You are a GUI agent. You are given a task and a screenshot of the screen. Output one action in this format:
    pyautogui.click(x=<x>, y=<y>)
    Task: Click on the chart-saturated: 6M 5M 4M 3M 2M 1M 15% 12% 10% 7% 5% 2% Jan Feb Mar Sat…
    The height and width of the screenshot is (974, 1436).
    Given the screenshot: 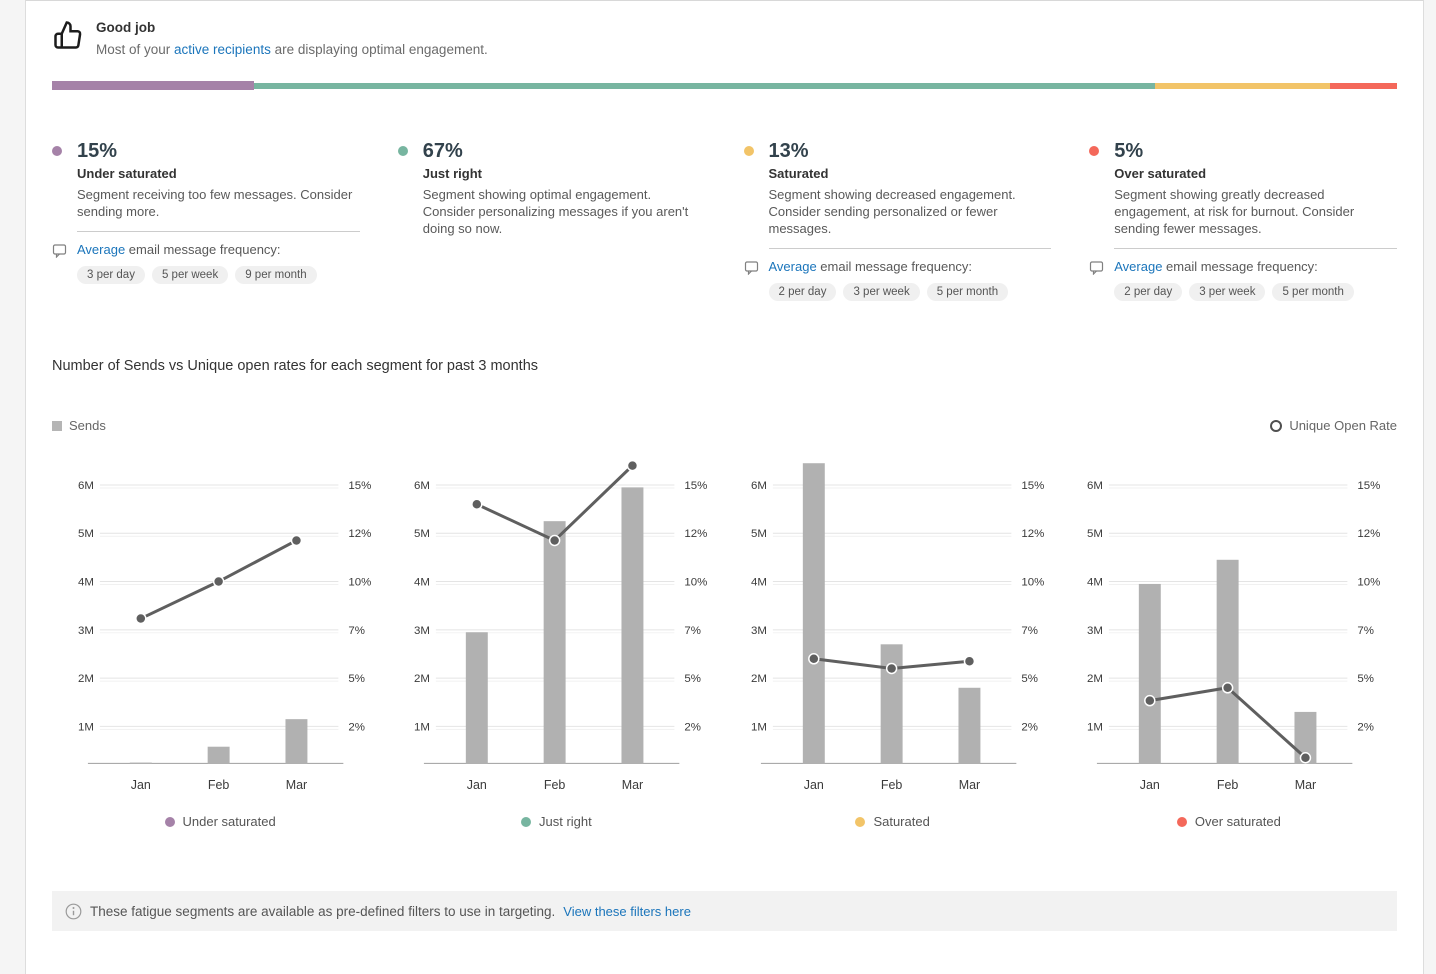 What is the action you would take?
    pyautogui.click(x=893, y=645)
    